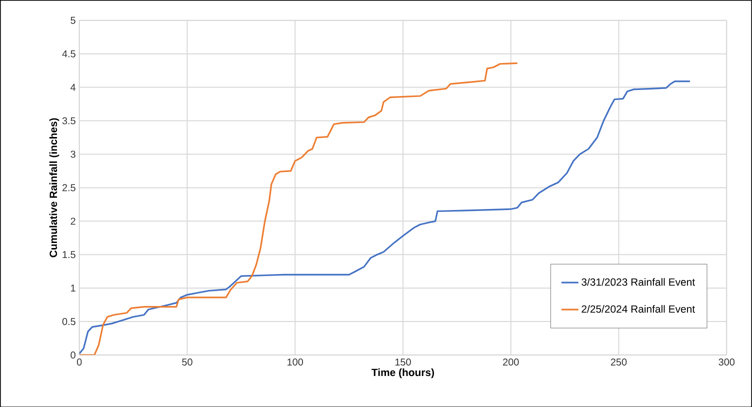 This screenshot has height=407, width=752. What do you see at coordinates (403, 362) in the screenshot?
I see `x-tick-label: 150` at bounding box center [403, 362].